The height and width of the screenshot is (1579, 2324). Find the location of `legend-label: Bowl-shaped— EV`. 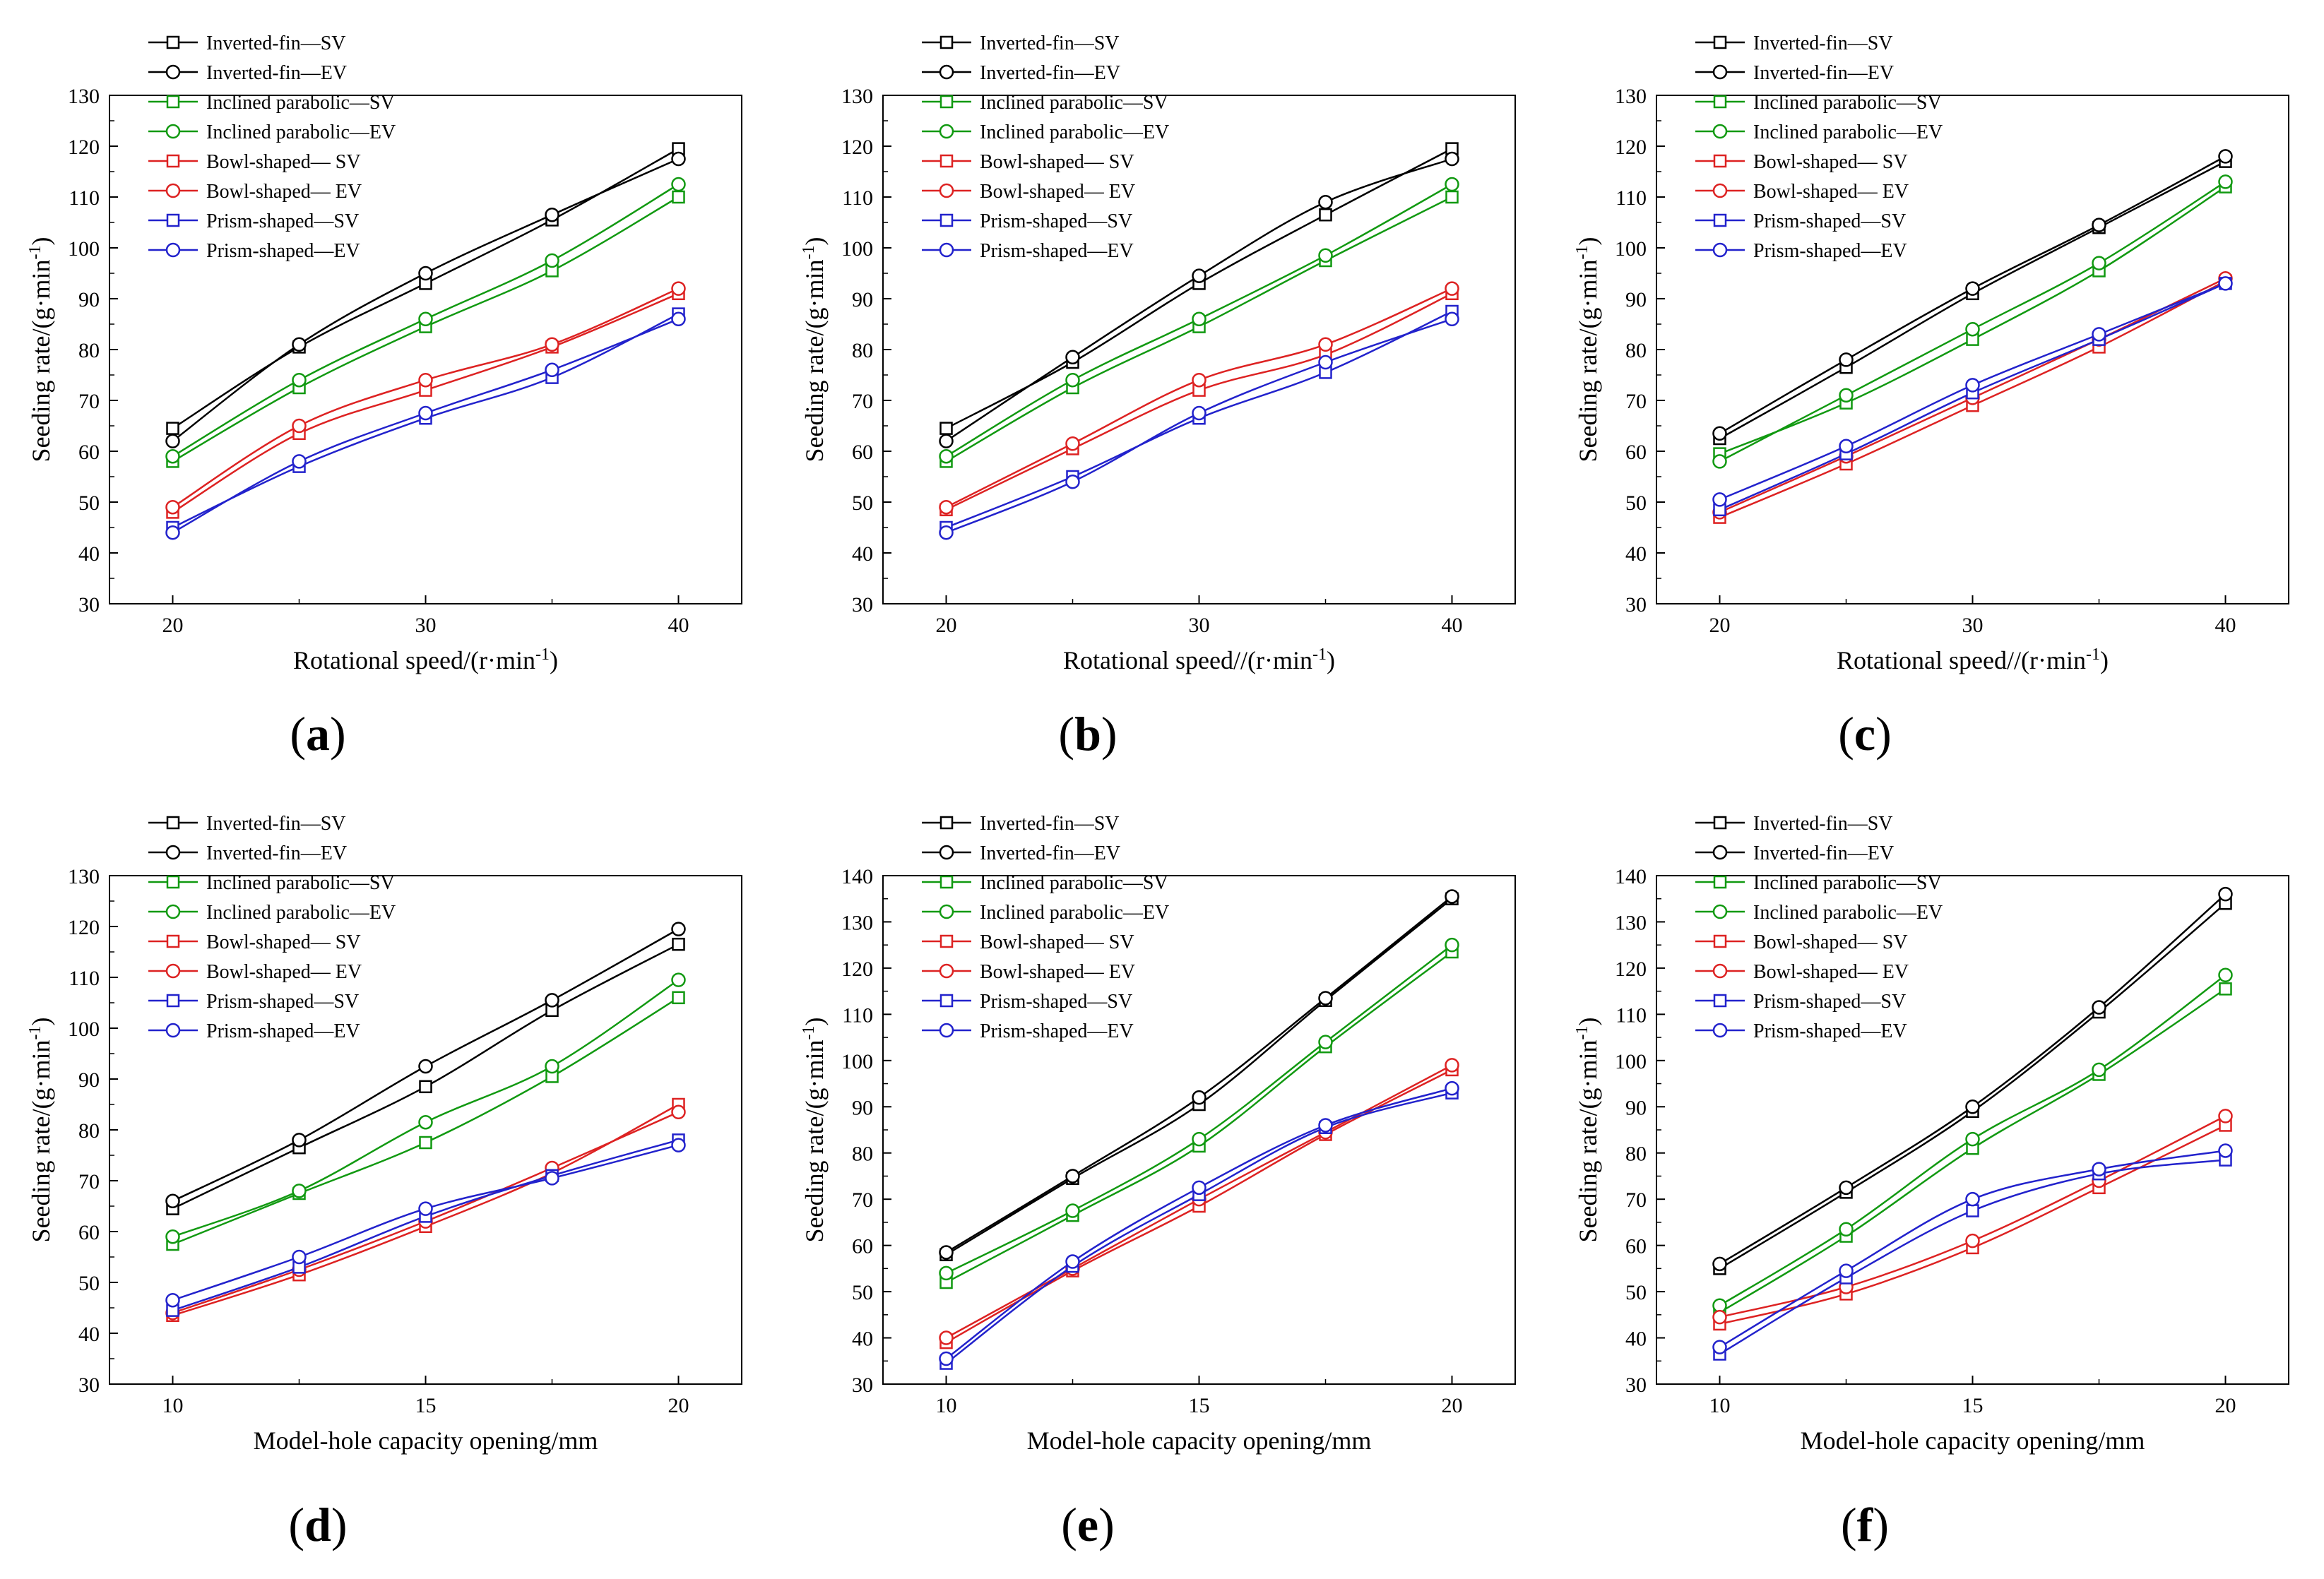

legend-label: Bowl-shaped— EV is located at coordinates (284, 192).